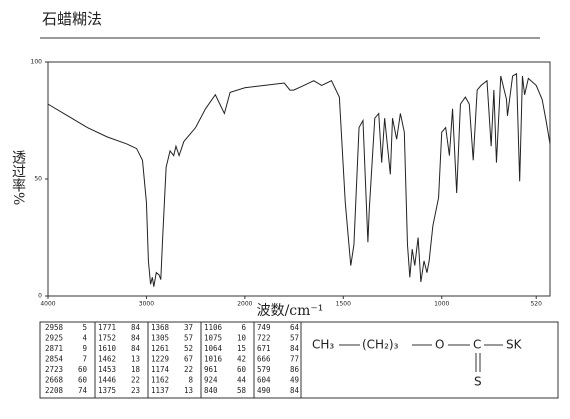 Image resolution: width=570 pixels, height=419 pixels. What do you see at coordinates (477, 345) in the screenshot?
I see `structure-part: C` at bounding box center [477, 345].